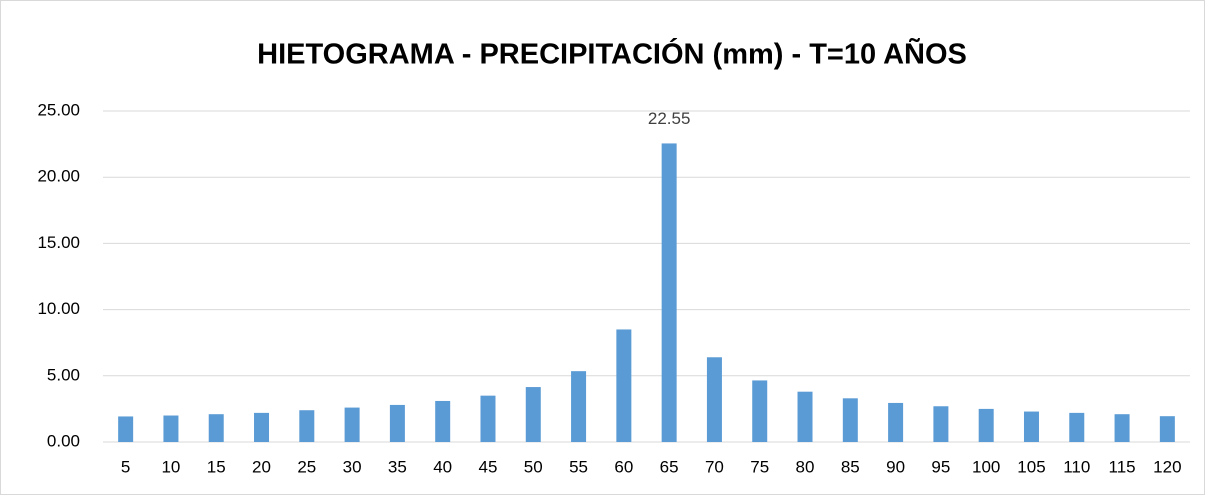 The image size is (1205, 495). I want to click on x-tick-label: 70, so click(714, 466).